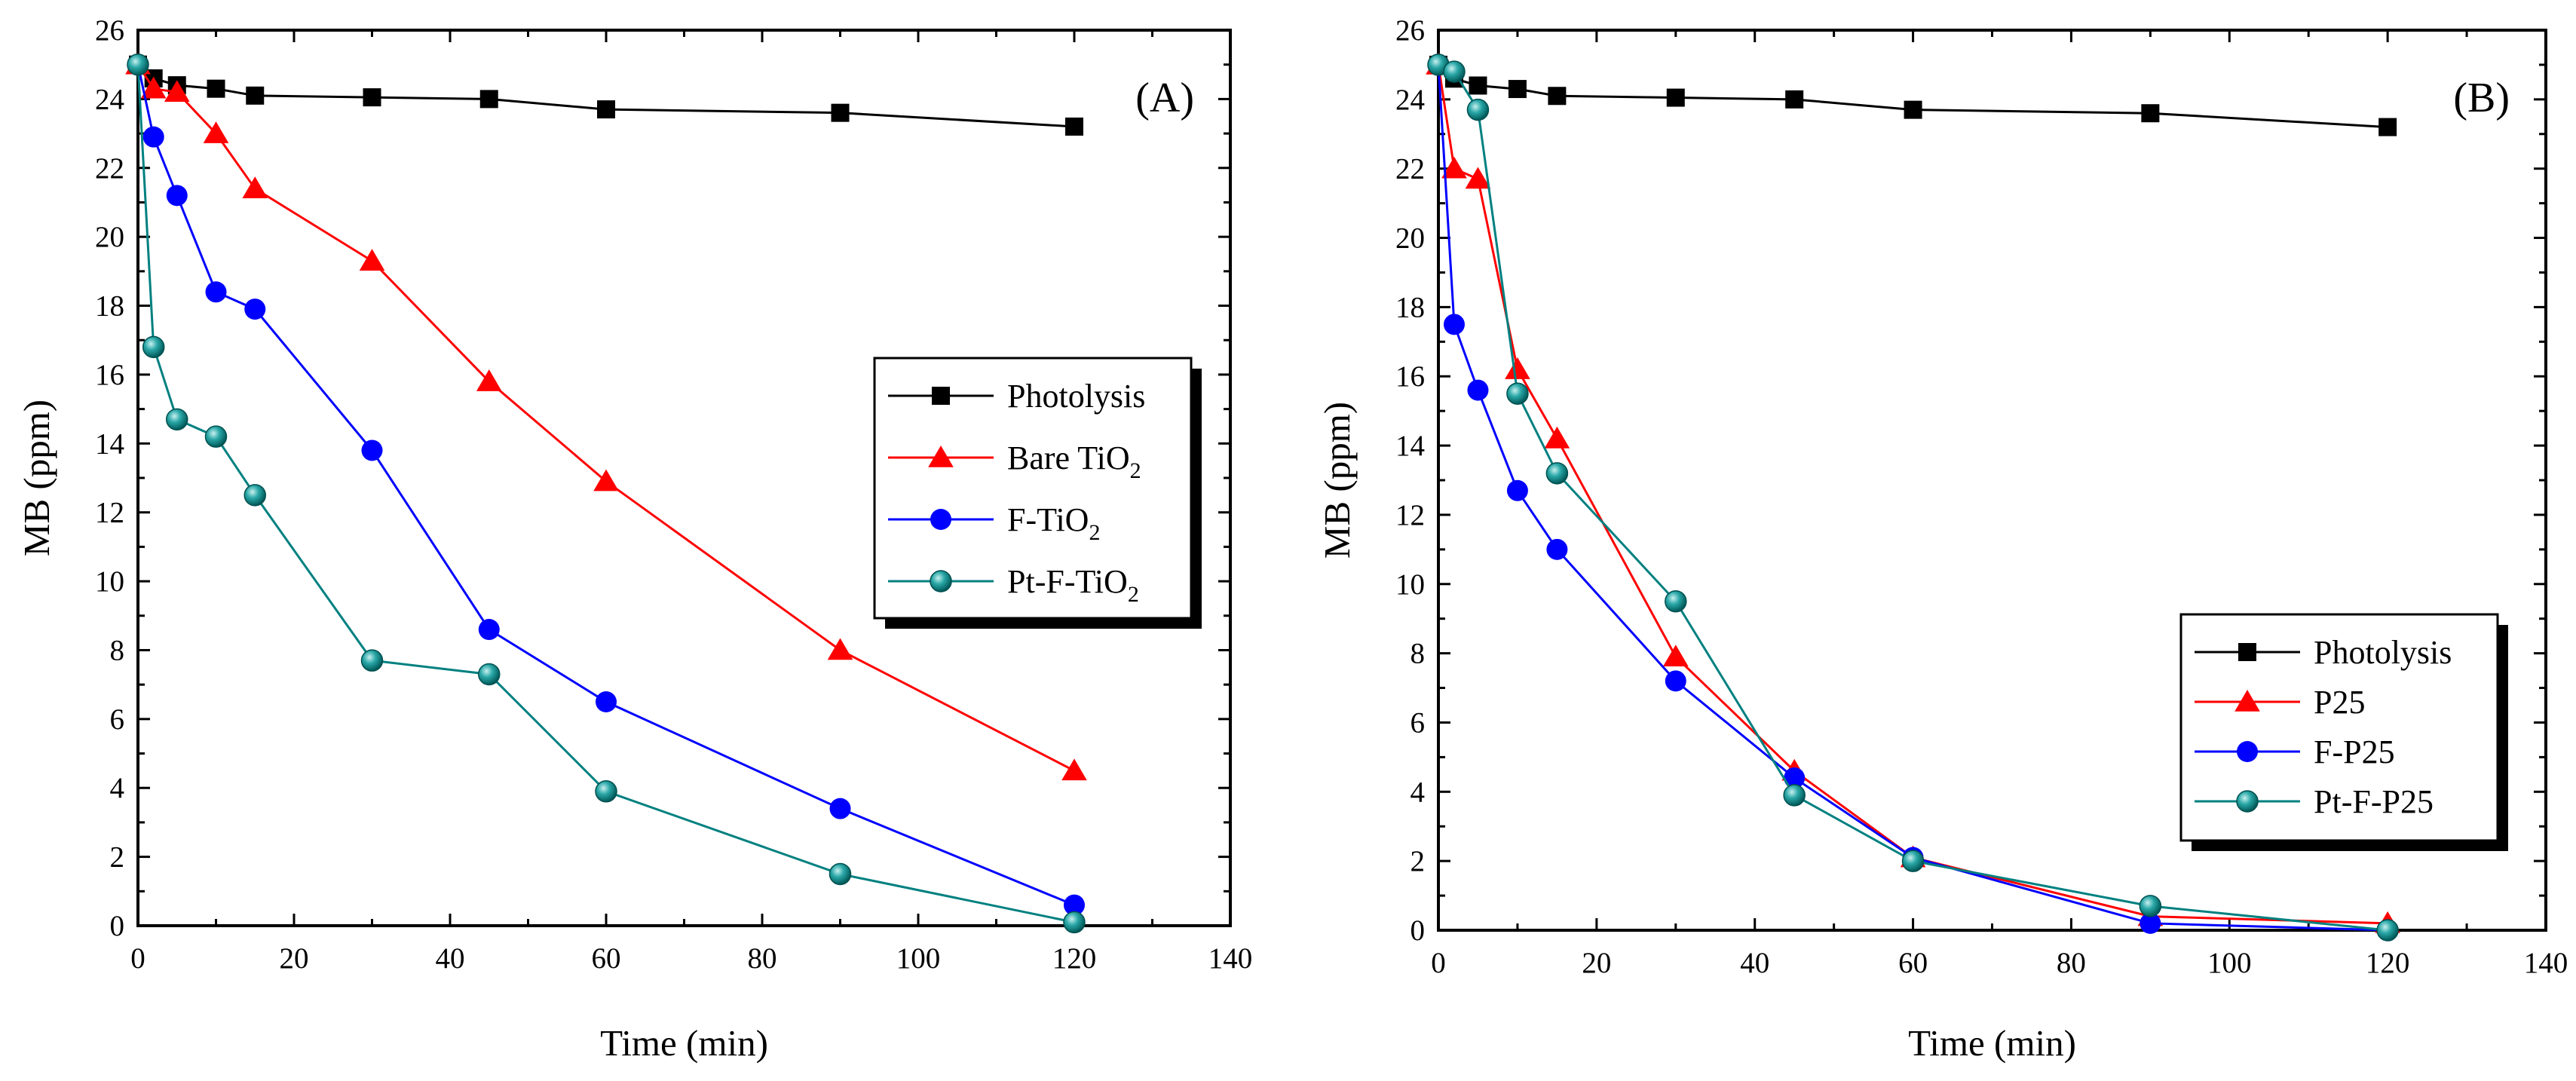 Image resolution: width=2576 pixels, height=1081 pixels. I want to click on series-line, so click(606, 95).